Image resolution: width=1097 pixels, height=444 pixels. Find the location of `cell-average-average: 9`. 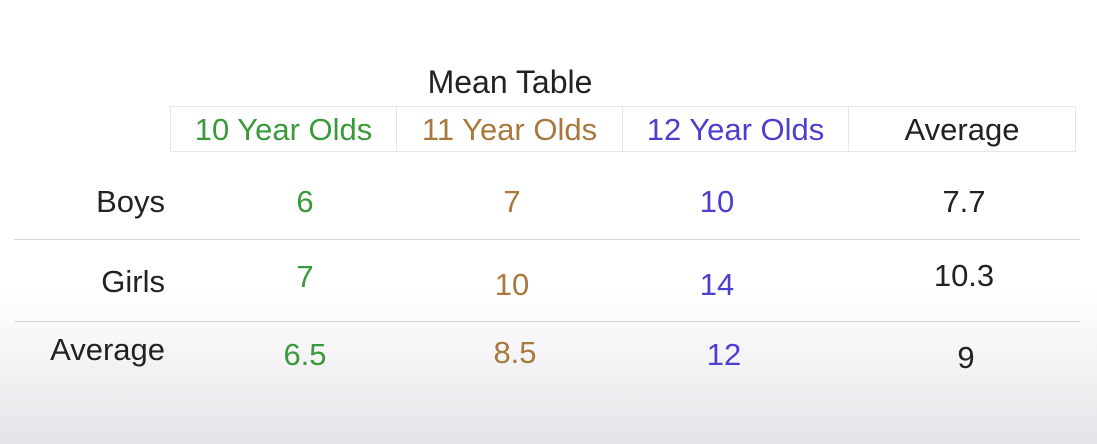

cell-average-average: 9 is located at coordinates (966, 357).